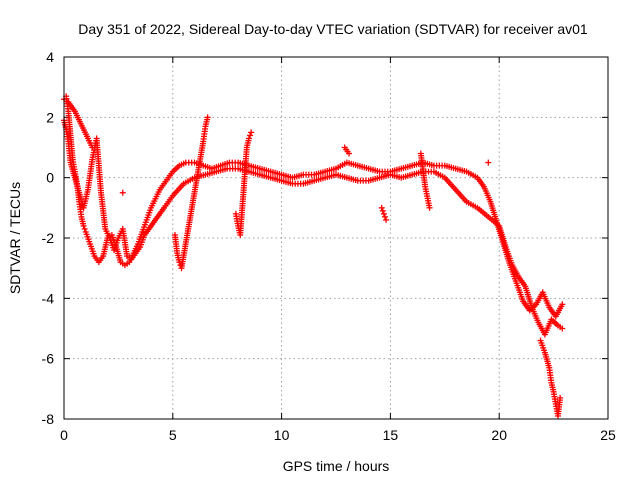 This screenshot has height=480, width=640. I want to click on x-tick-label: 5, so click(173, 435).